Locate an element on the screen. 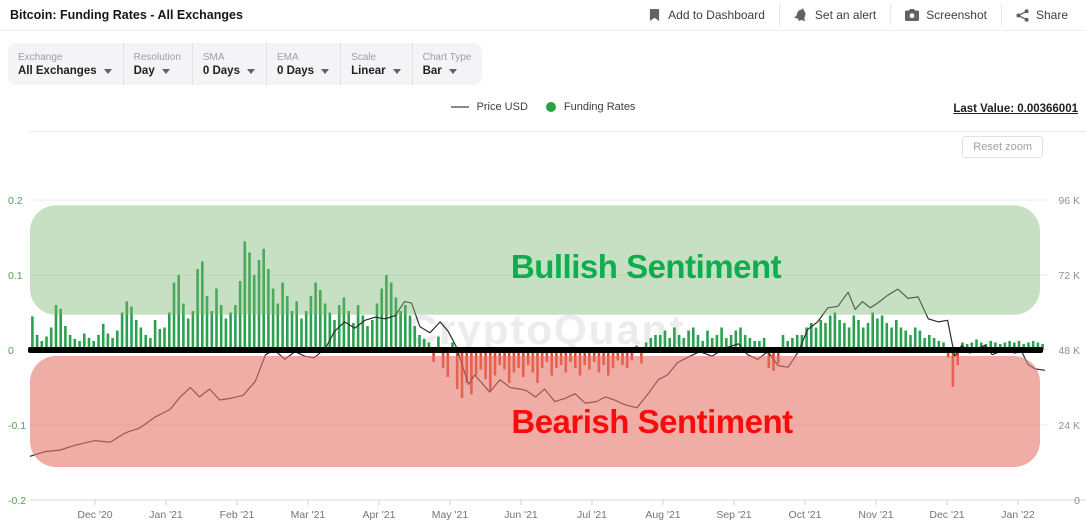 The width and height of the screenshot is (1086, 527). axis-tick-label: -0.1 is located at coordinates (17, 426).